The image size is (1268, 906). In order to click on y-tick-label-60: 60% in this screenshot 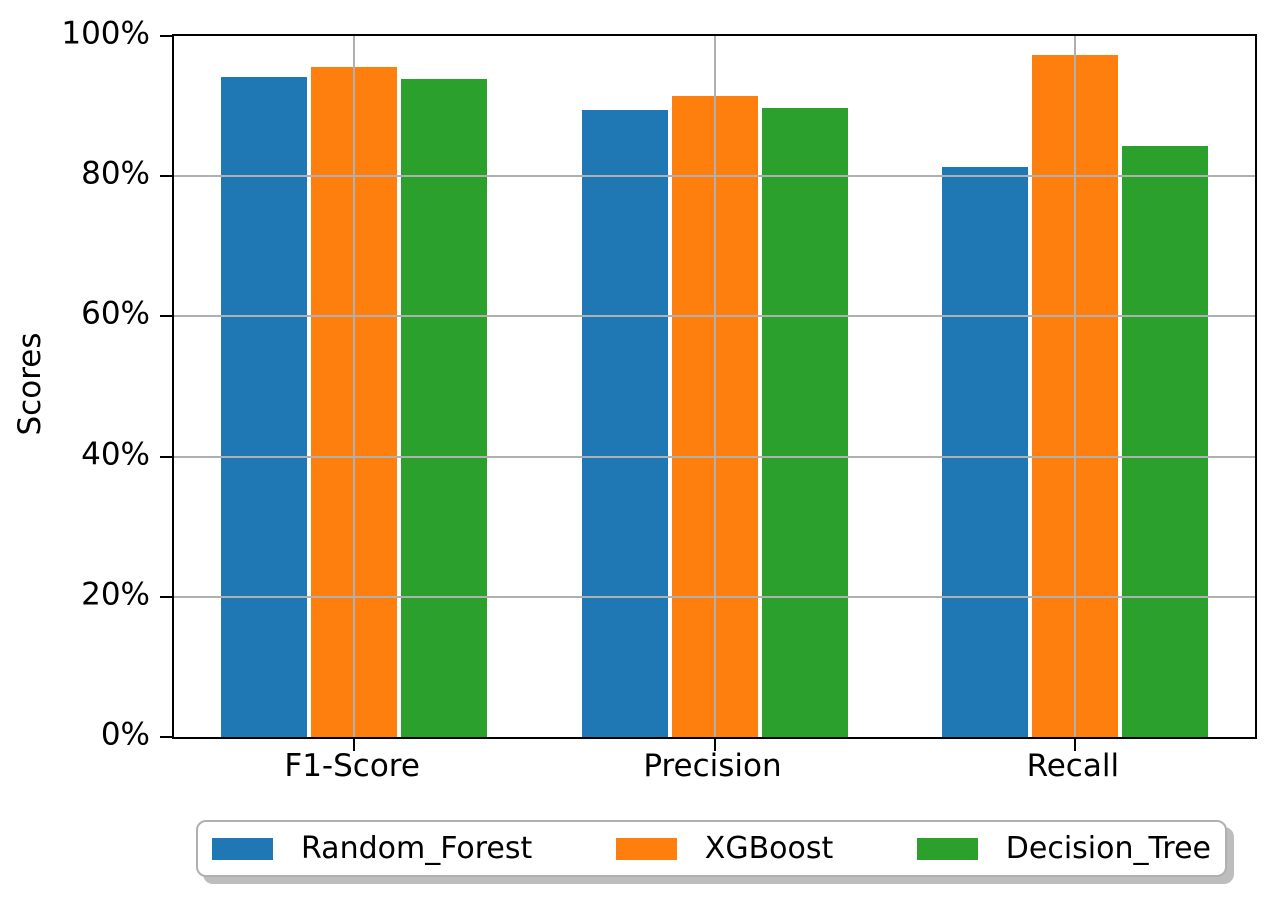, I will do `click(115, 313)`.